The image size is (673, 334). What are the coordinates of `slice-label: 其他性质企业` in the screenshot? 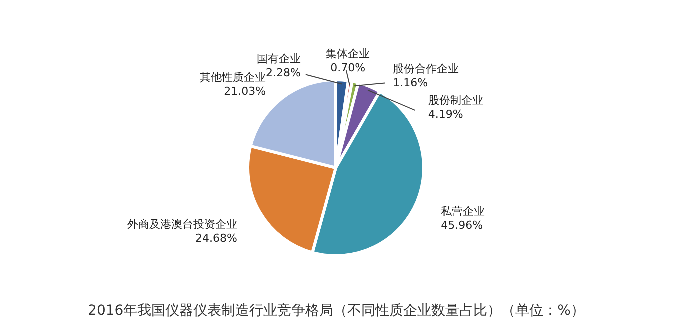 It's located at (233, 77).